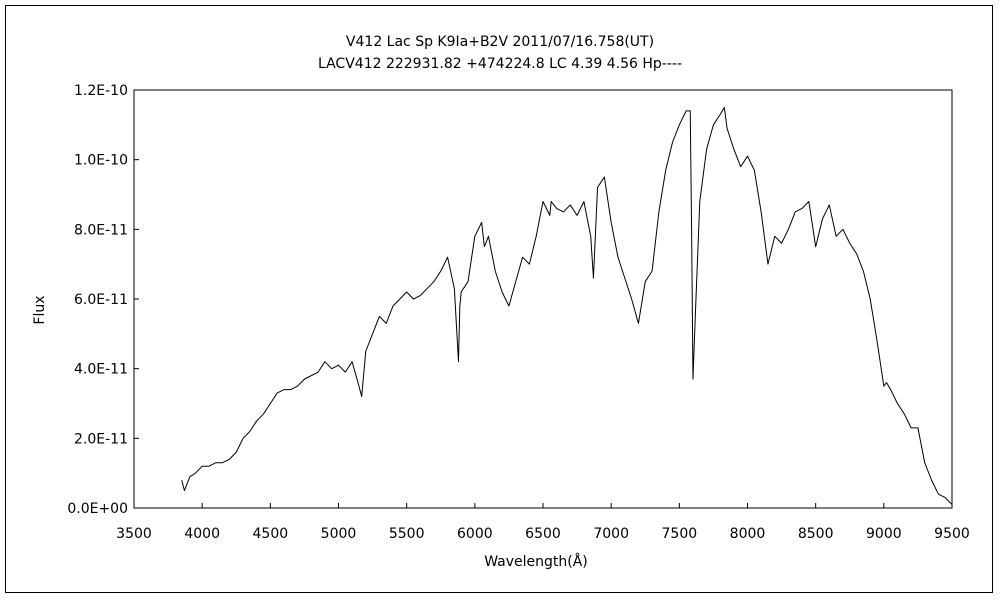  I want to click on y-tick-label: 6.0E-11, so click(101, 300).